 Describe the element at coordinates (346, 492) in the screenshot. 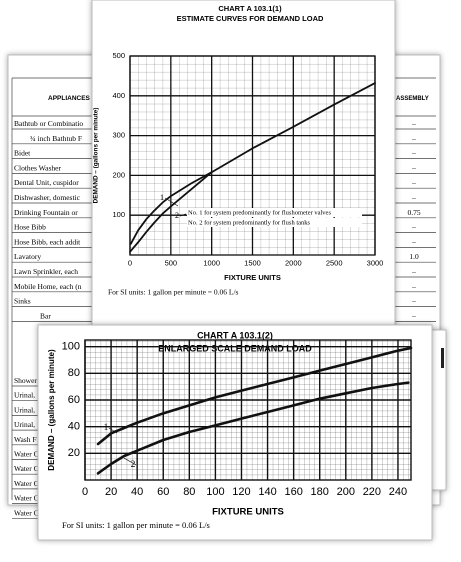

I see `x-tick-label: 200` at that location.